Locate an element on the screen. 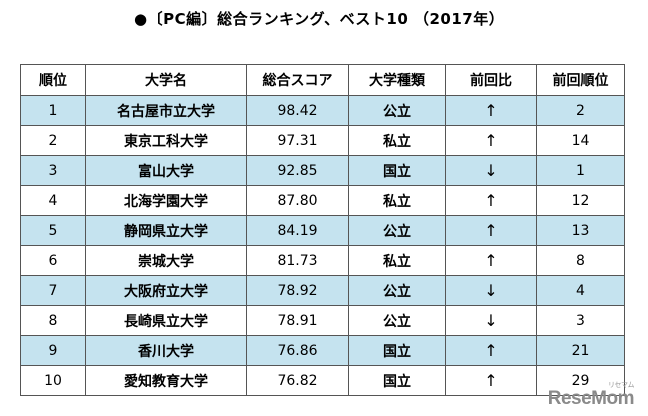  logo-text: ReseMom is located at coordinates (591, 398).